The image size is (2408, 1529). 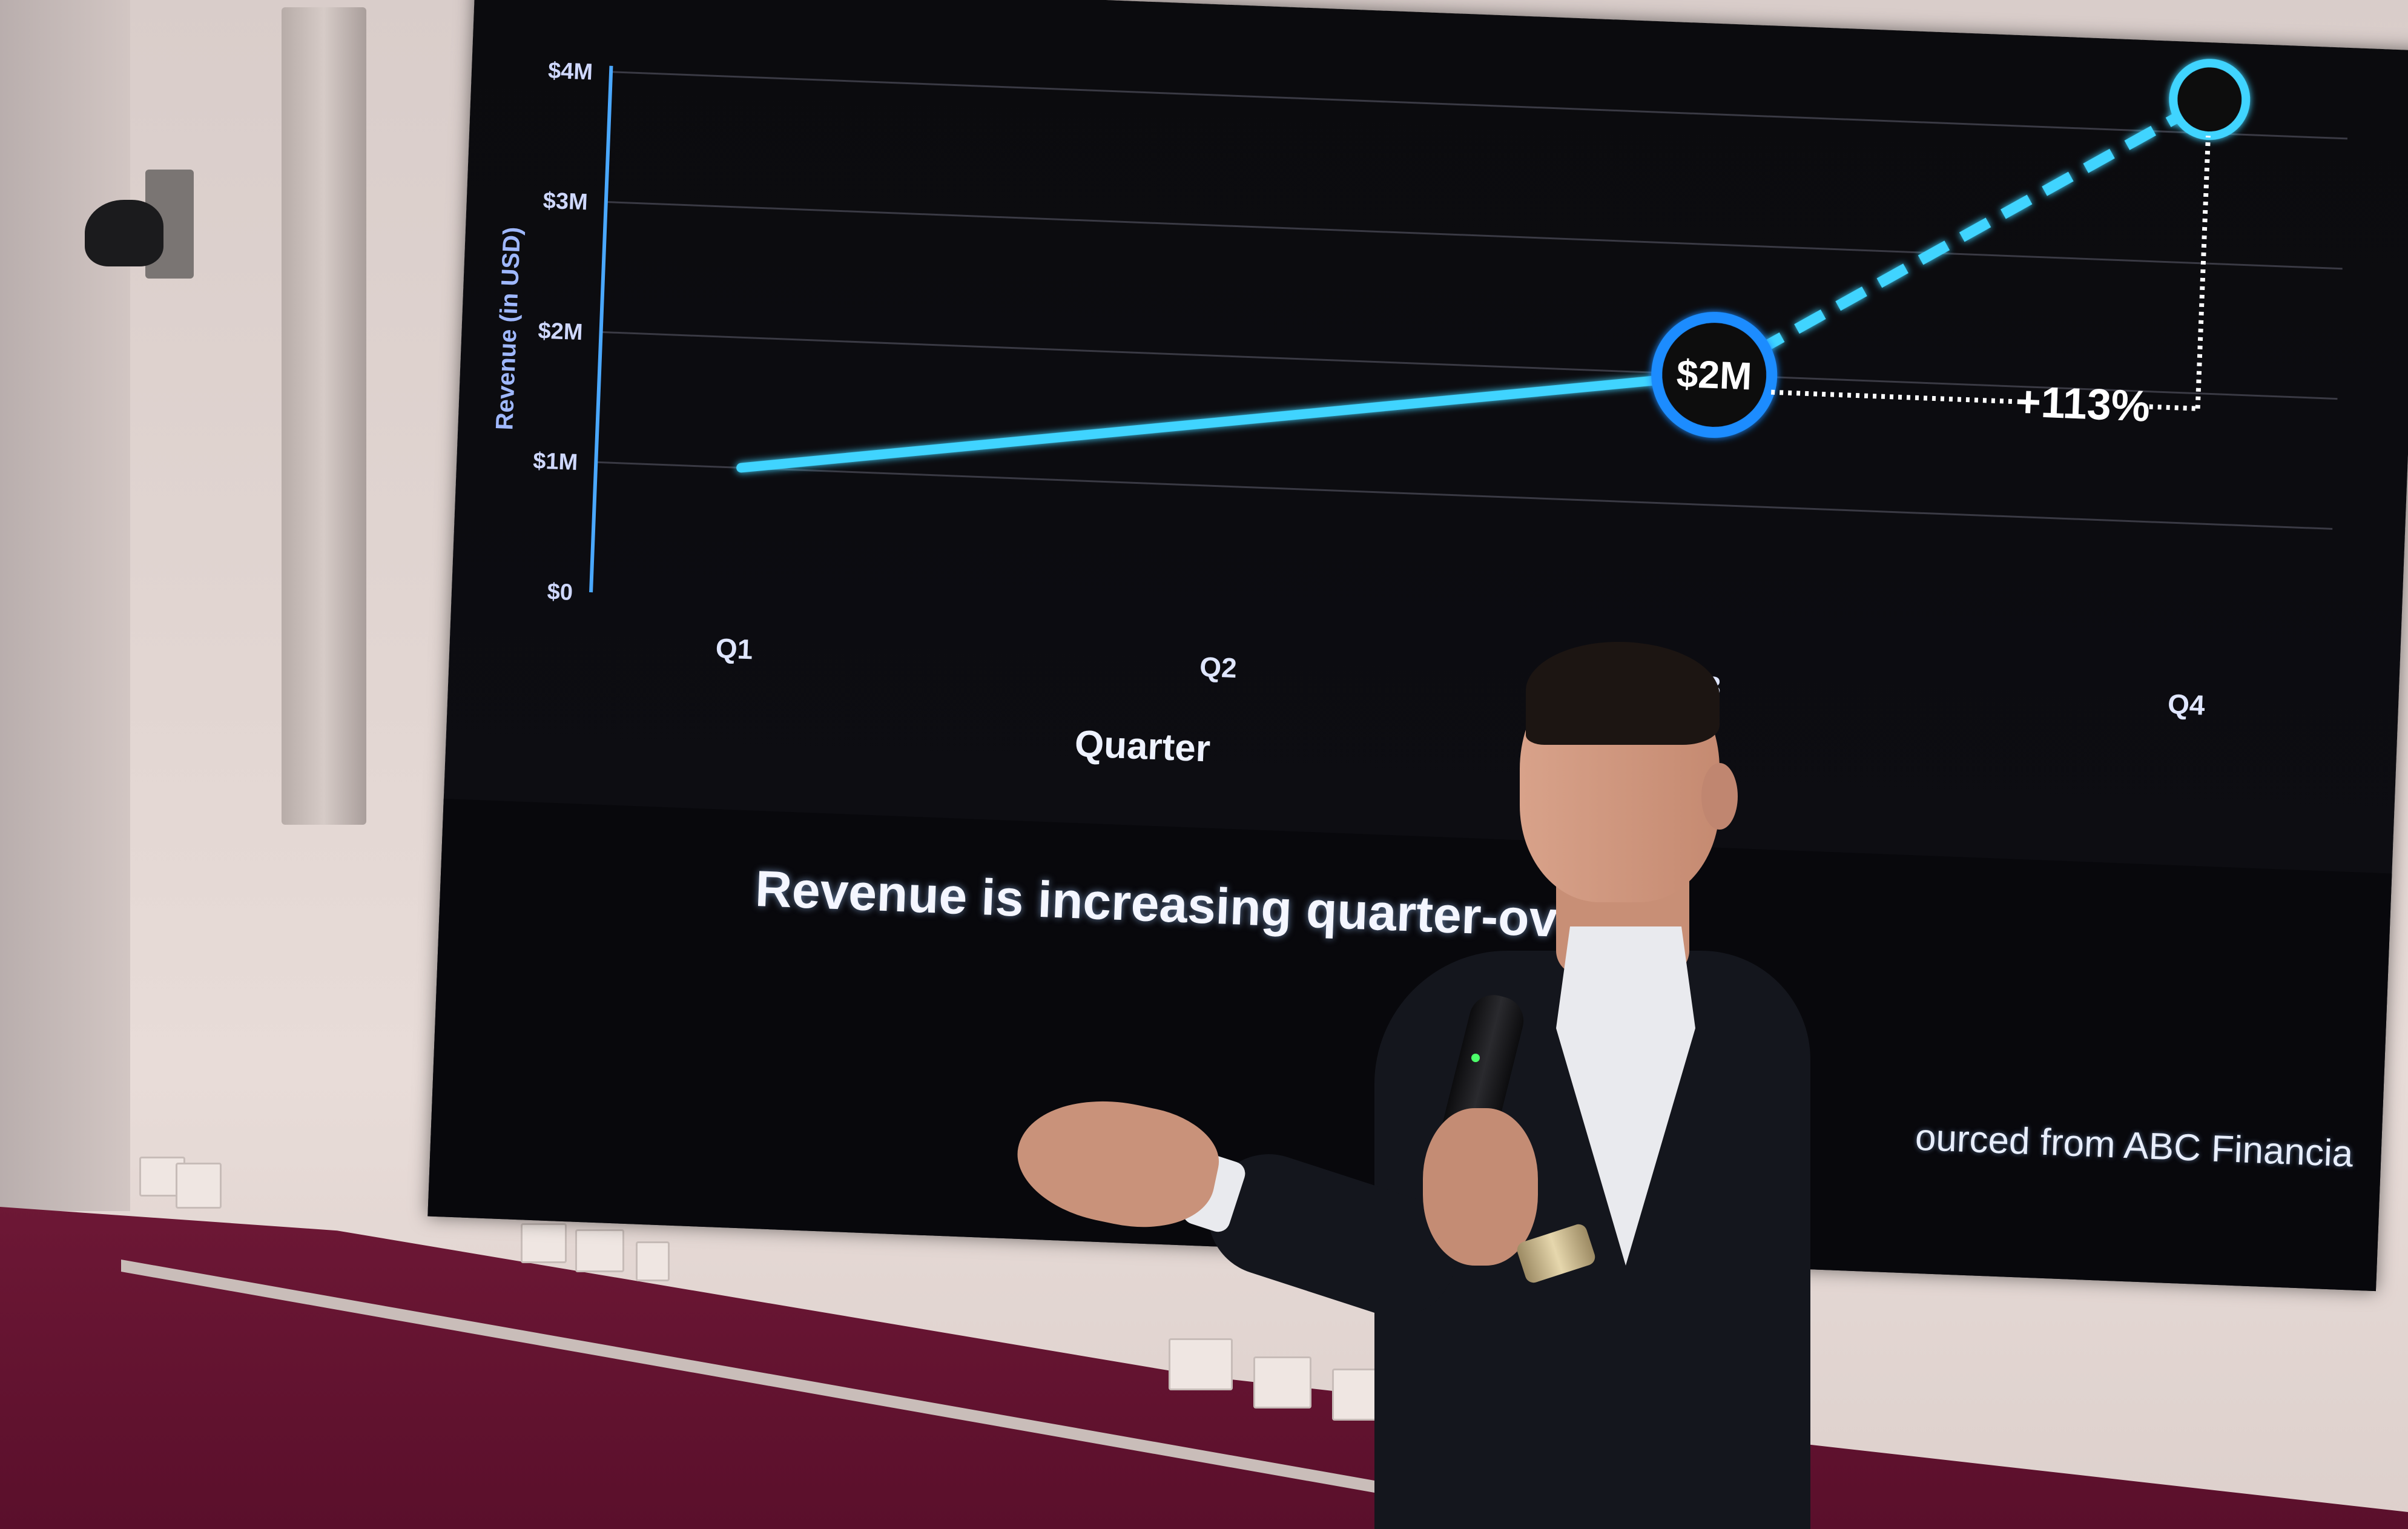 I want to click on ceiling-camera, so click(x=133, y=227).